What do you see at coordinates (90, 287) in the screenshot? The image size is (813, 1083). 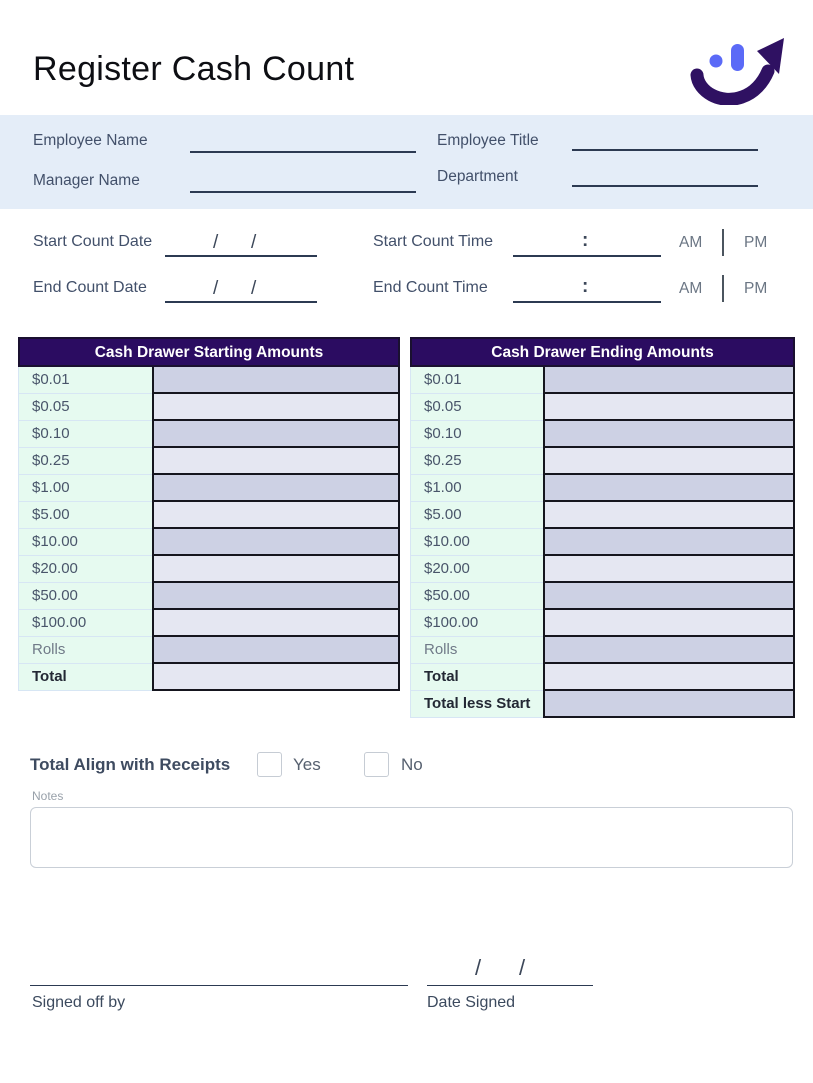 I see `end-count-date-label: End Count Date` at bounding box center [90, 287].